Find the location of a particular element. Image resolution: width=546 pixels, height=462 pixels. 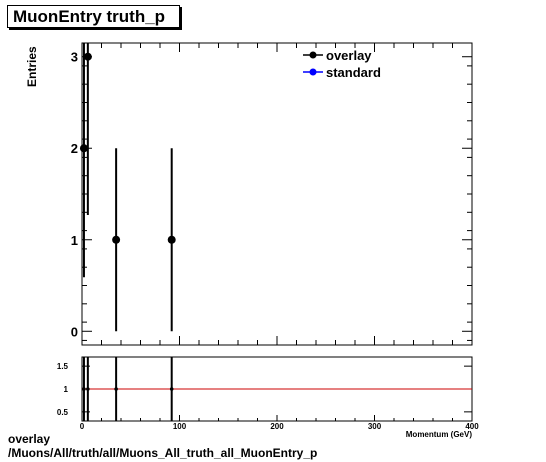

y-tick-label: 3 is located at coordinates (74, 57).